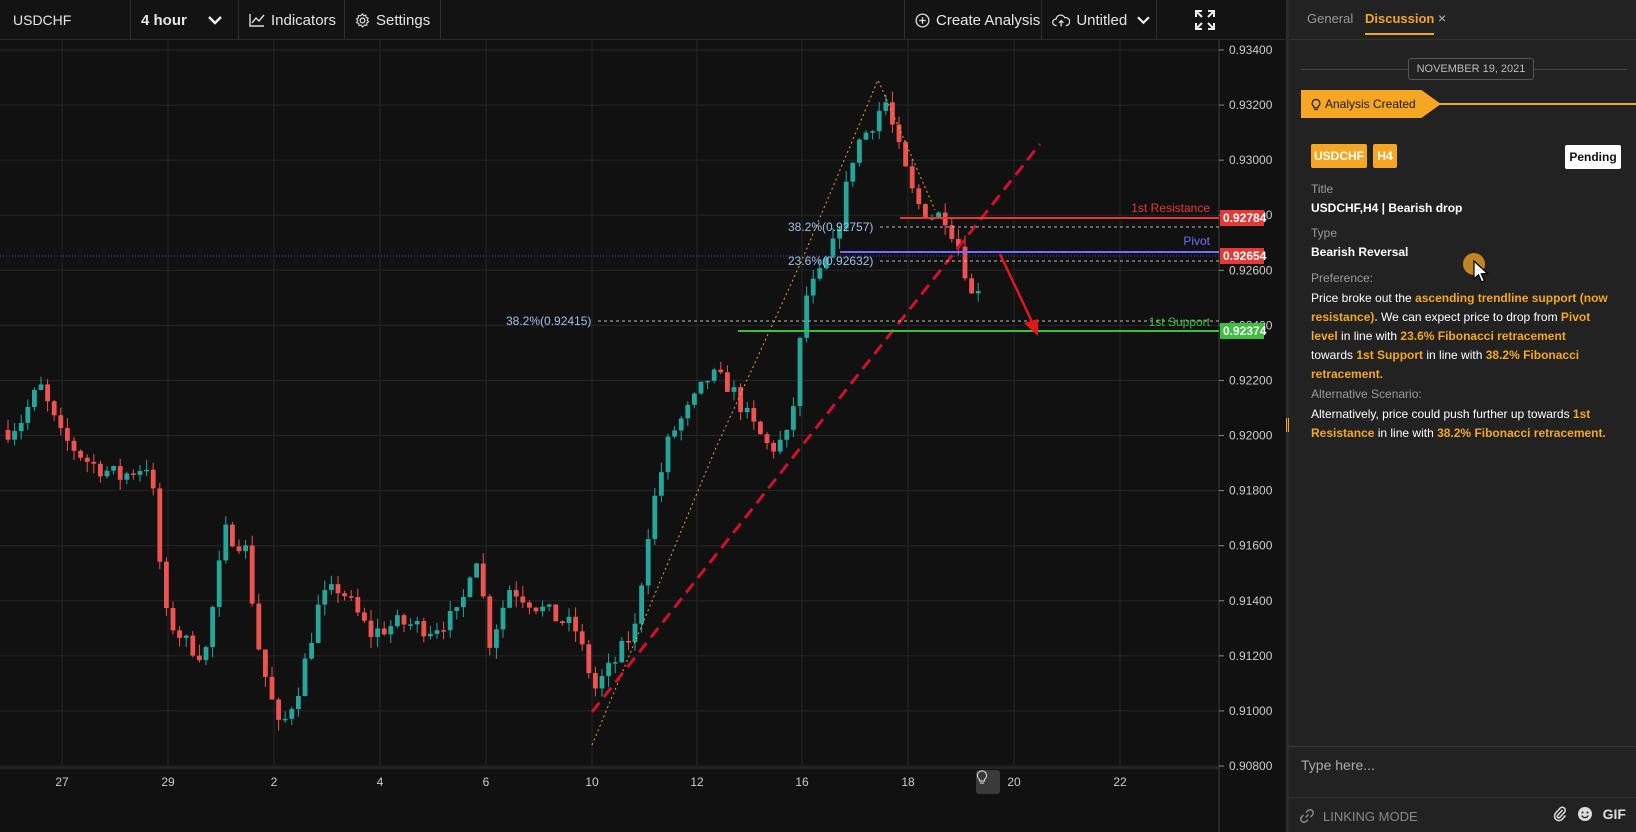 This screenshot has height=832, width=1636. What do you see at coordinates (1358, 816) in the screenshot?
I see `linking-mode-toggle: LINKING MODE` at bounding box center [1358, 816].